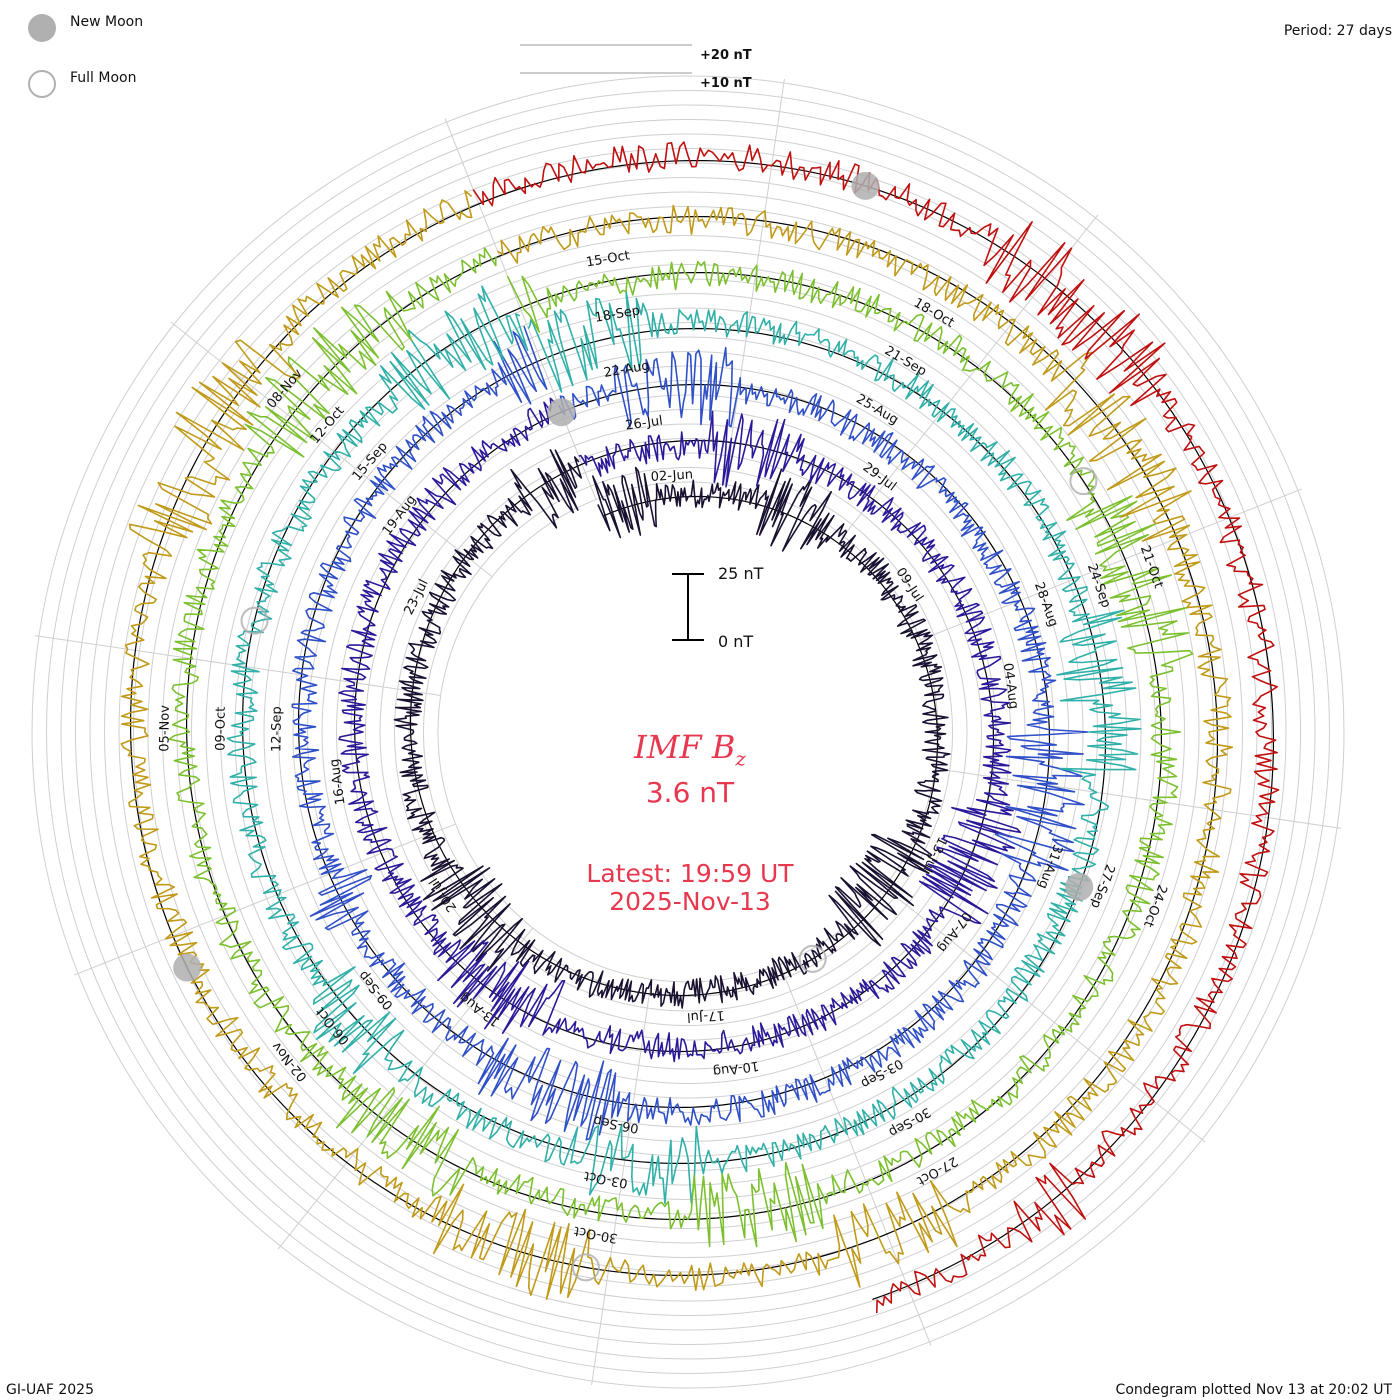 This screenshot has height=1400, width=1400. Describe the element at coordinates (164, 728) in the screenshot. I see `date-label: 05-Nov` at that location.